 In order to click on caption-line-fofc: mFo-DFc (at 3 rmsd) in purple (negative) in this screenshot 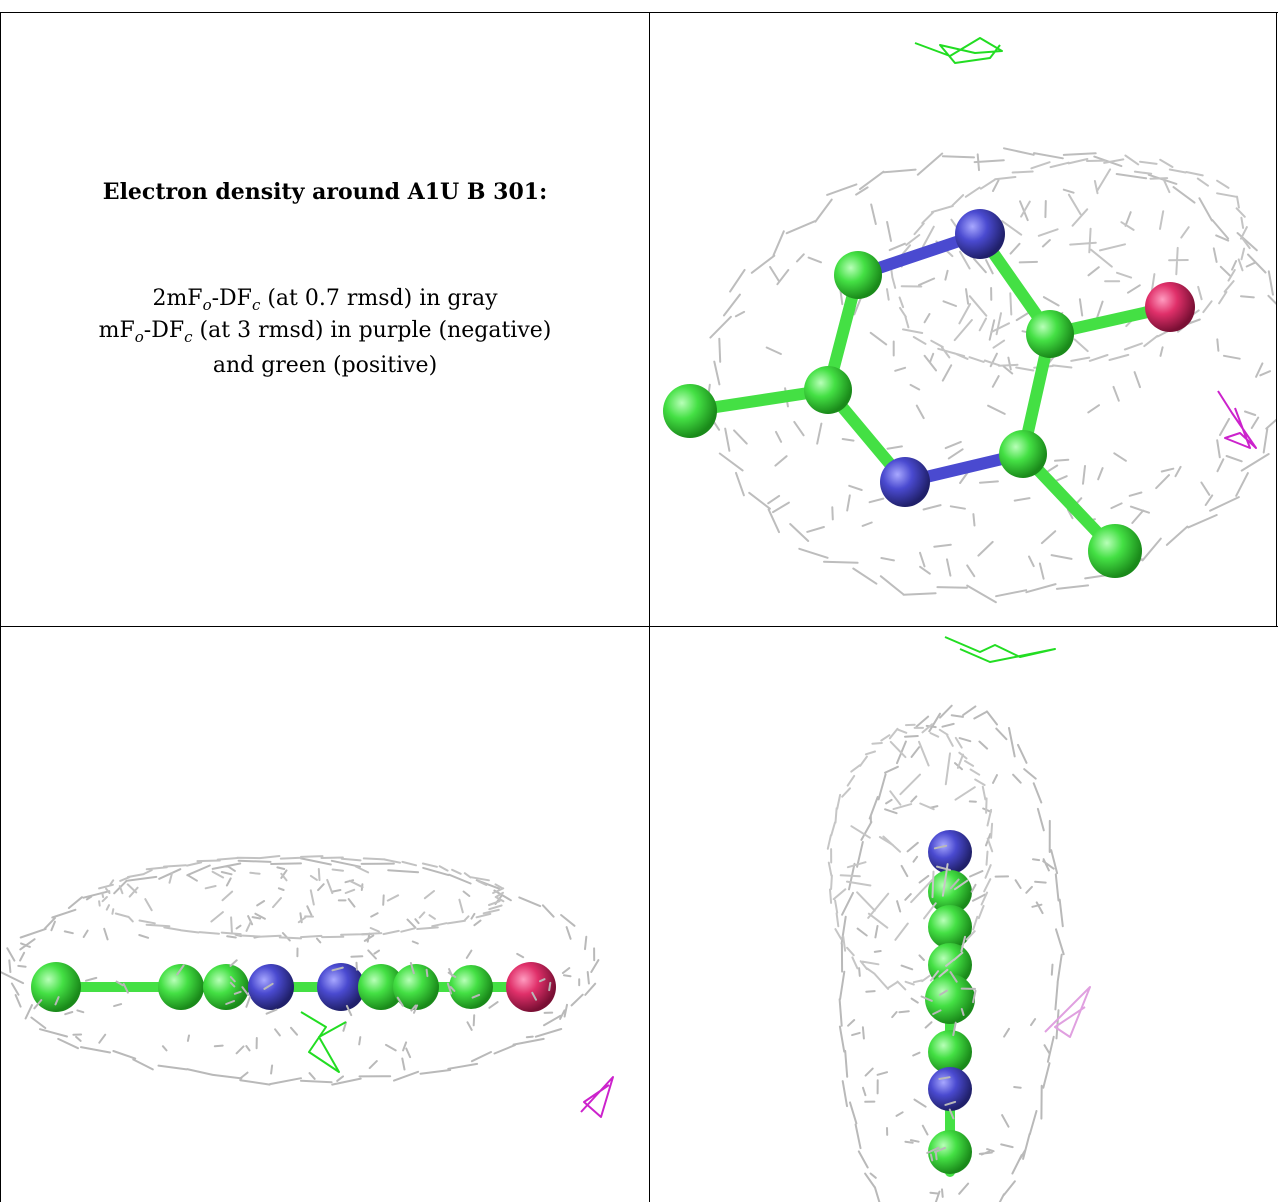, I will do `click(325, 332)`.